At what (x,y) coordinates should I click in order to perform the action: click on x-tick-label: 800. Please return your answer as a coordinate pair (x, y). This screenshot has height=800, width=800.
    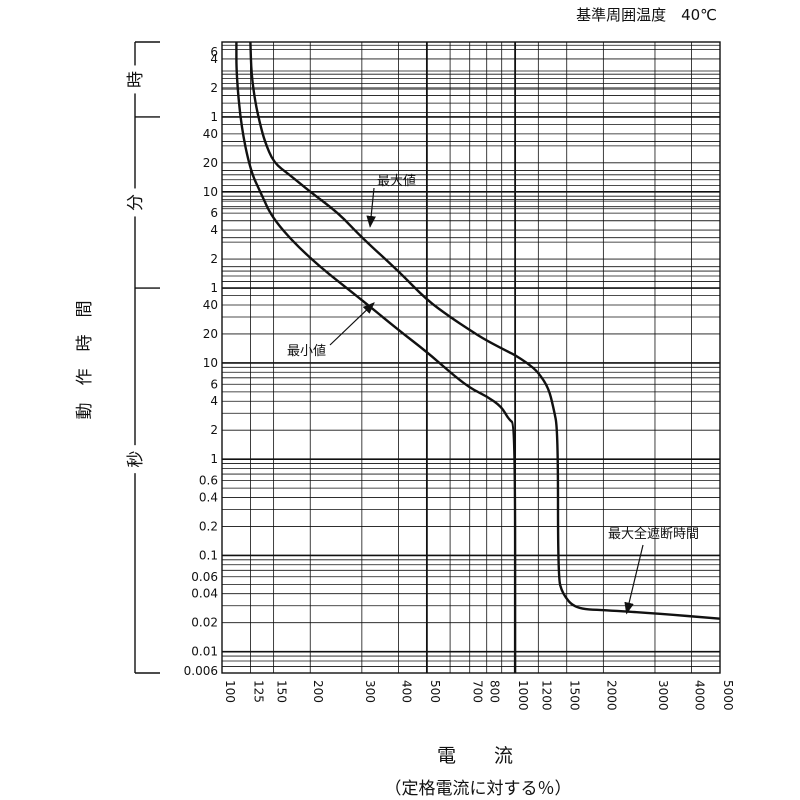
    Looking at the image, I should click on (495, 691).